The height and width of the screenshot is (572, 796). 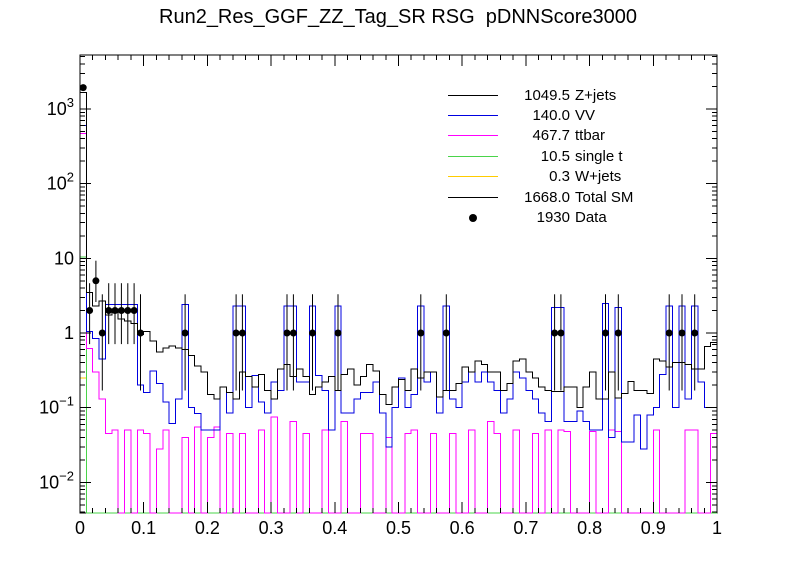 What do you see at coordinates (143, 528) in the screenshot?
I see `x-tick-label: 0.1` at bounding box center [143, 528].